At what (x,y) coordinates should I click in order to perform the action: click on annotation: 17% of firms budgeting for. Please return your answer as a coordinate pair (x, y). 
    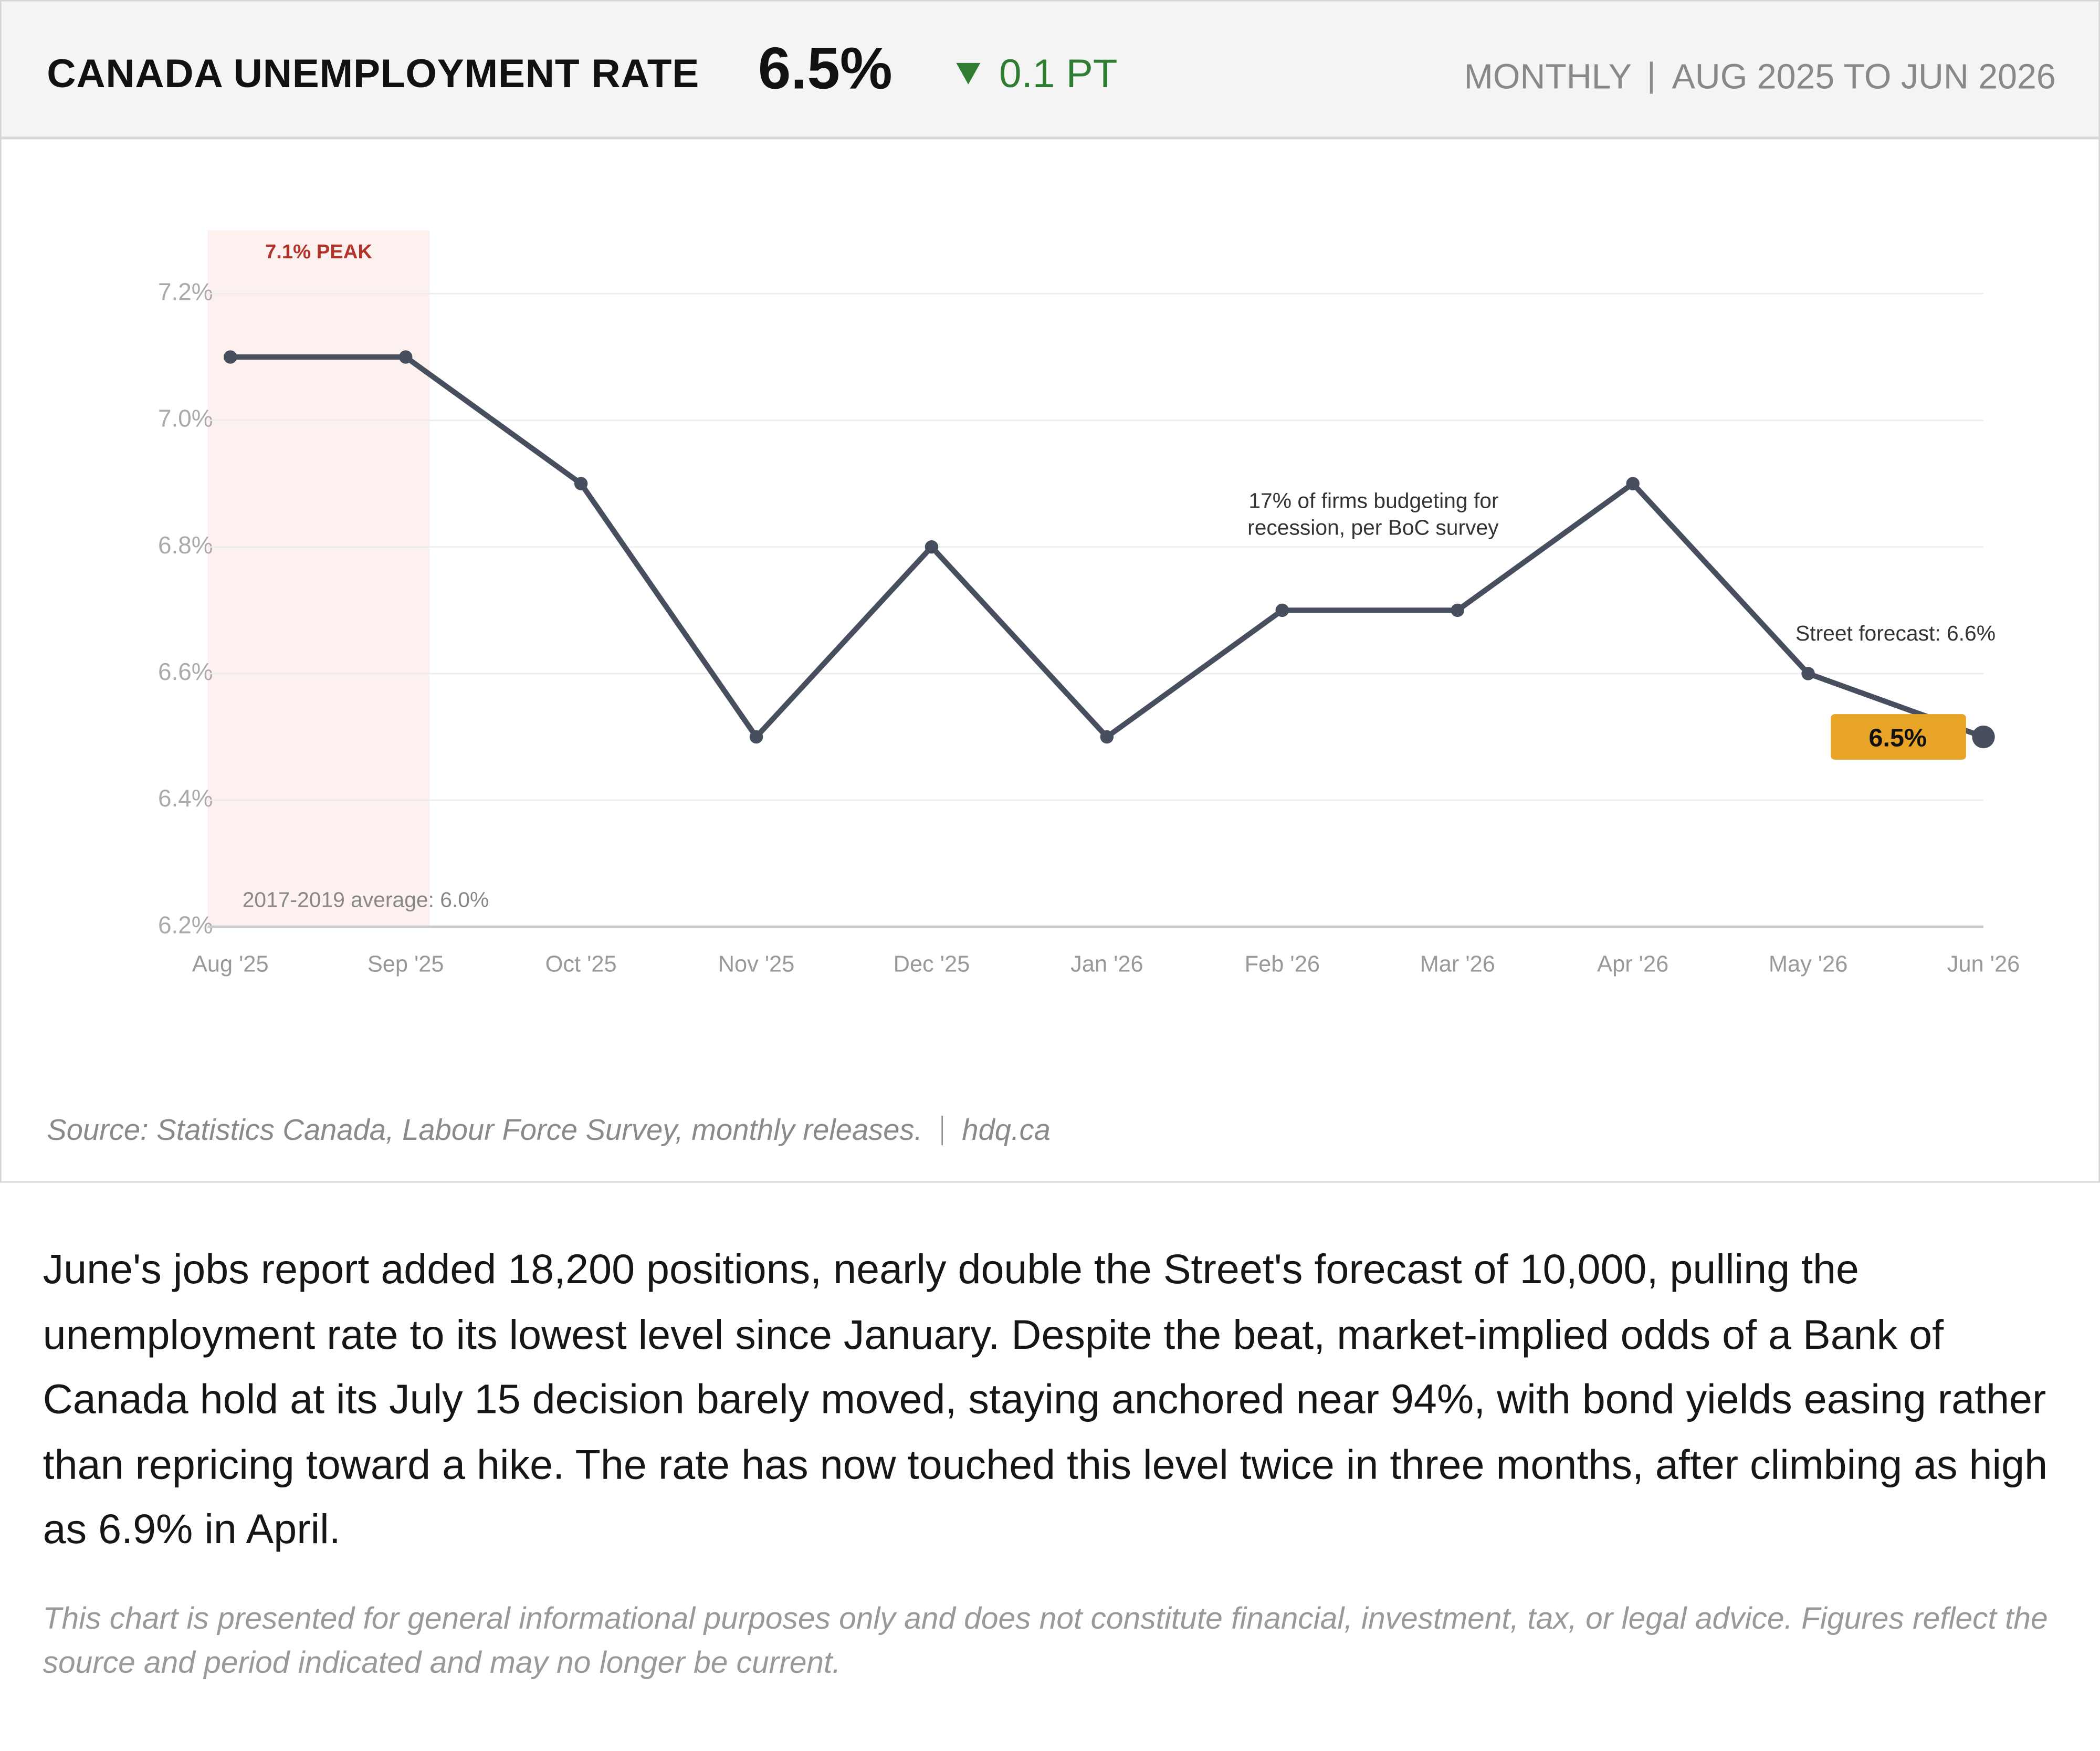
    Looking at the image, I should click on (1373, 500).